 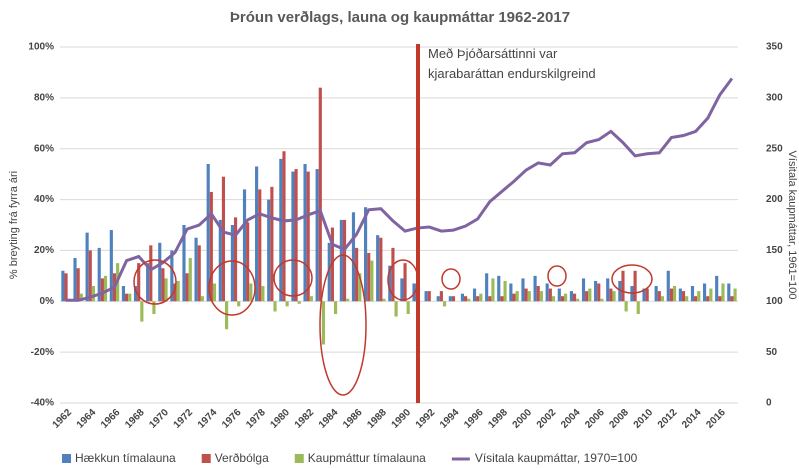 I want to click on legend-label: Verðbólga, so click(x=242, y=458).